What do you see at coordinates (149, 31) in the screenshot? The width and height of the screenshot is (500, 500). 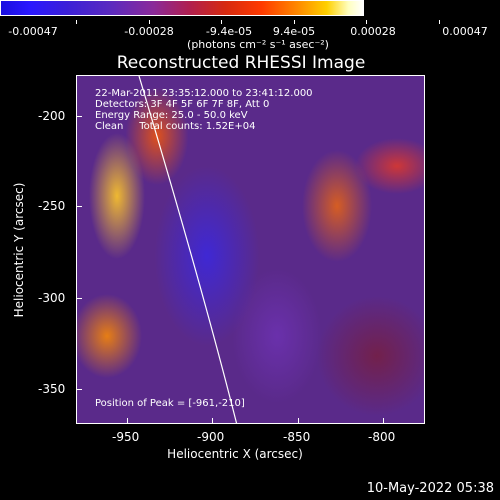 I see `colorbar-tick-label: -0.00028` at bounding box center [149, 31].